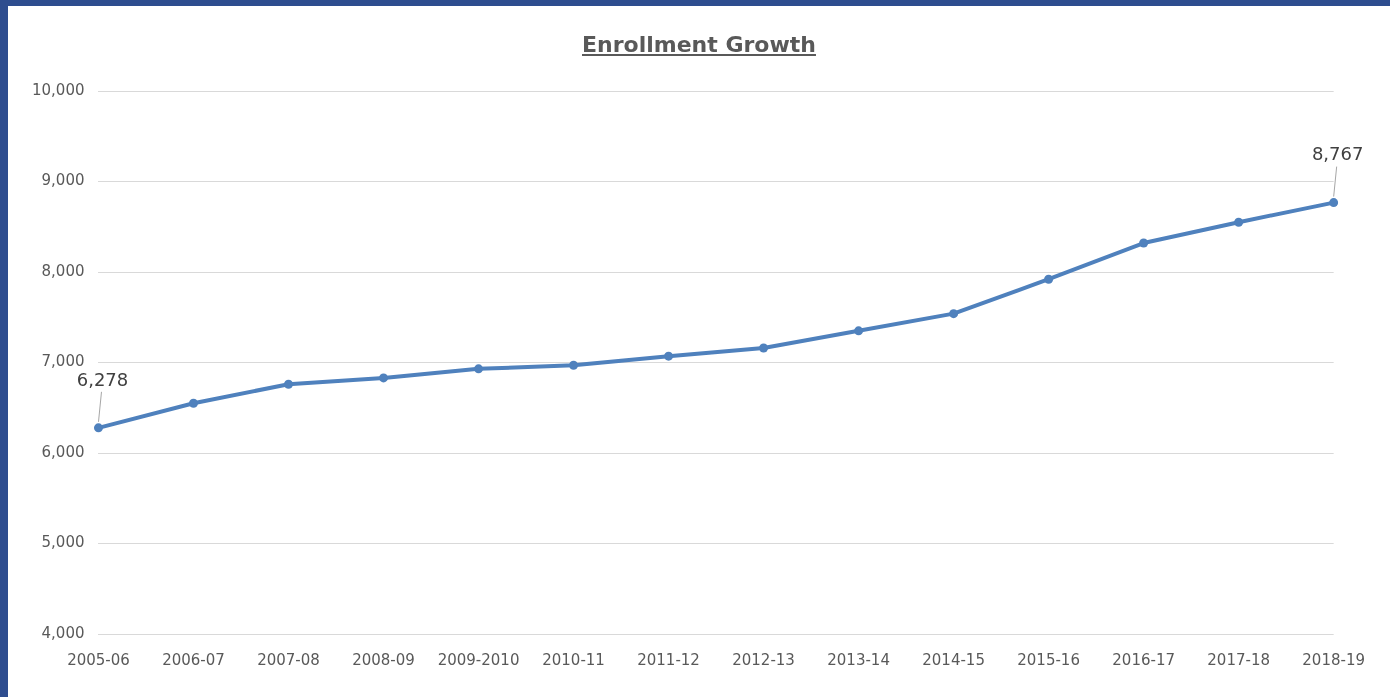 Image resolution: width=1390 pixels, height=697 pixels. Describe the element at coordinates (478, 659) in the screenshot. I see `x-tick-label: 2009-2010` at that location.